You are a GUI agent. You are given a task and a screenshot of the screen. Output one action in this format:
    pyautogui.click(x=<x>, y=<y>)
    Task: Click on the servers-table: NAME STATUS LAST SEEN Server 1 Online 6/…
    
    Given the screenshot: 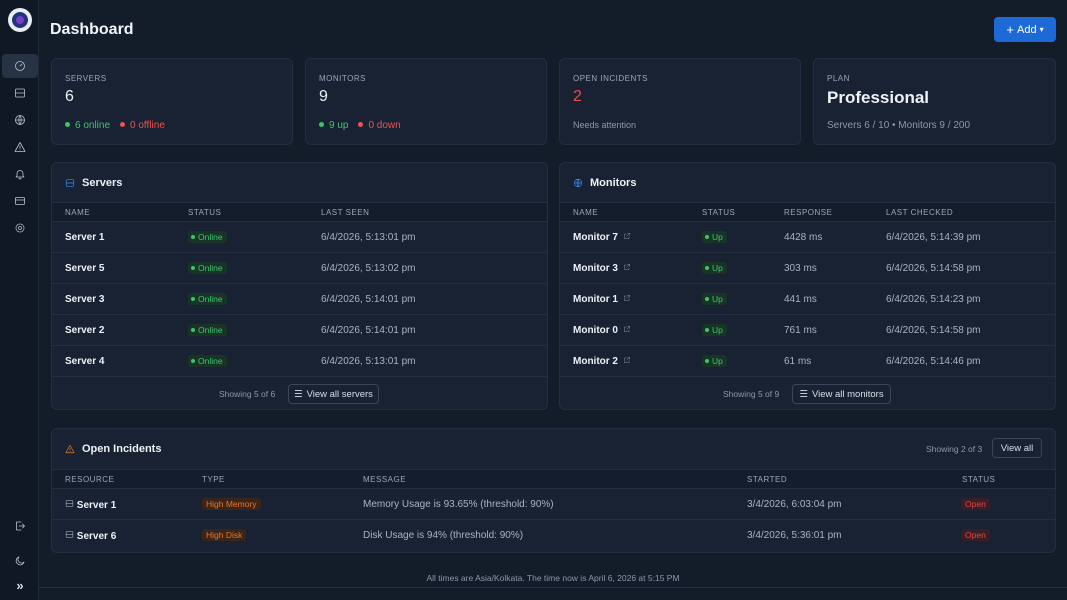 What is the action you would take?
    pyautogui.click(x=299, y=289)
    